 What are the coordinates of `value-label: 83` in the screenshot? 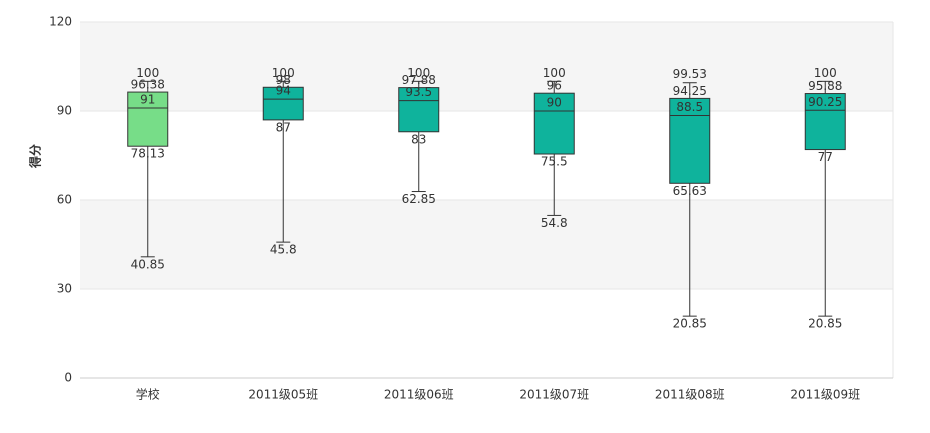 It's located at (418, 139).